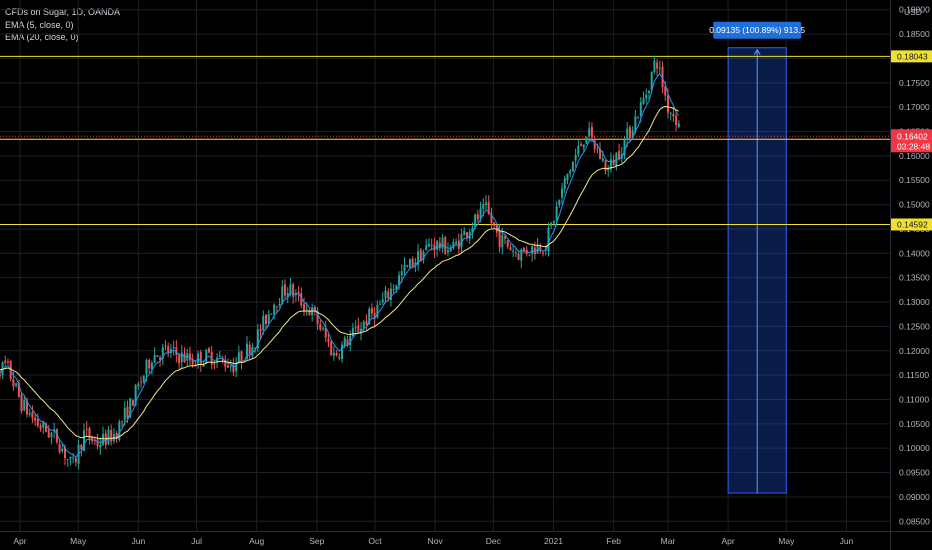 Image resolution: width=932 pixels, height=550 pixels. I want to click on y-tick-label: 0.08500, so click(914, 521).